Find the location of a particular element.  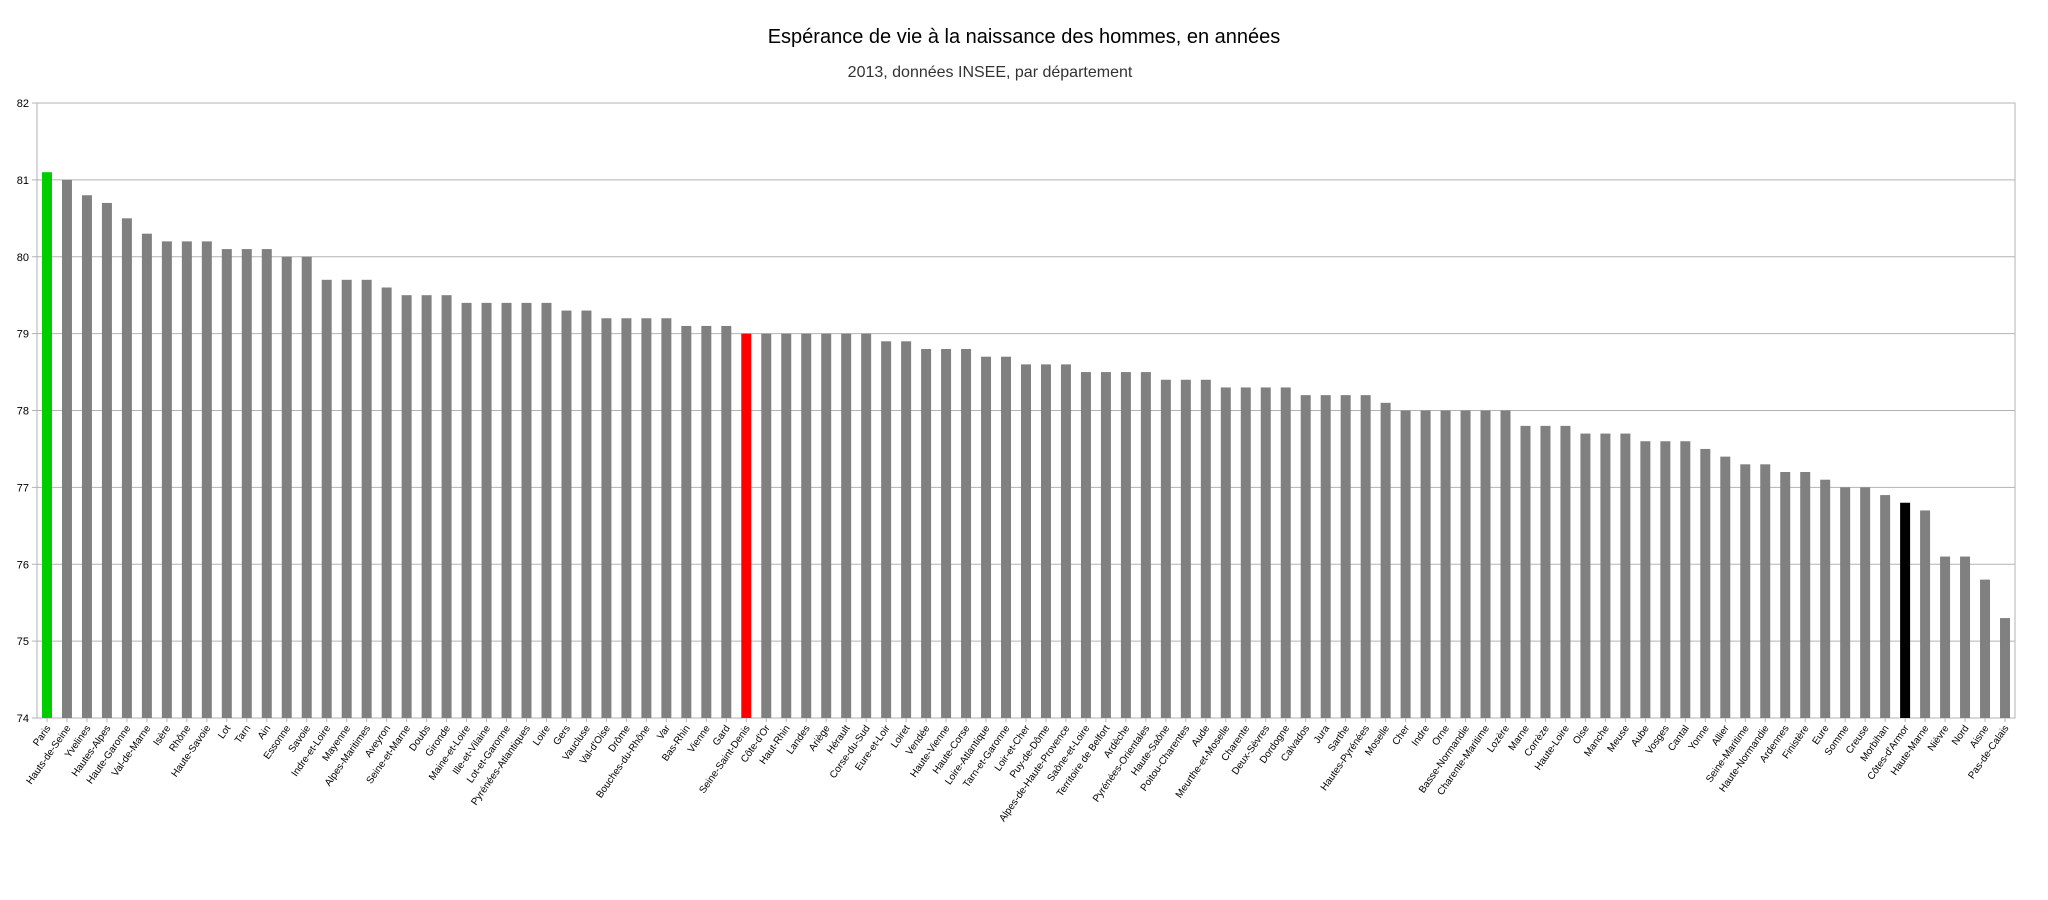

x-tick-label: Cantal is located at coordinates (1679, 738).